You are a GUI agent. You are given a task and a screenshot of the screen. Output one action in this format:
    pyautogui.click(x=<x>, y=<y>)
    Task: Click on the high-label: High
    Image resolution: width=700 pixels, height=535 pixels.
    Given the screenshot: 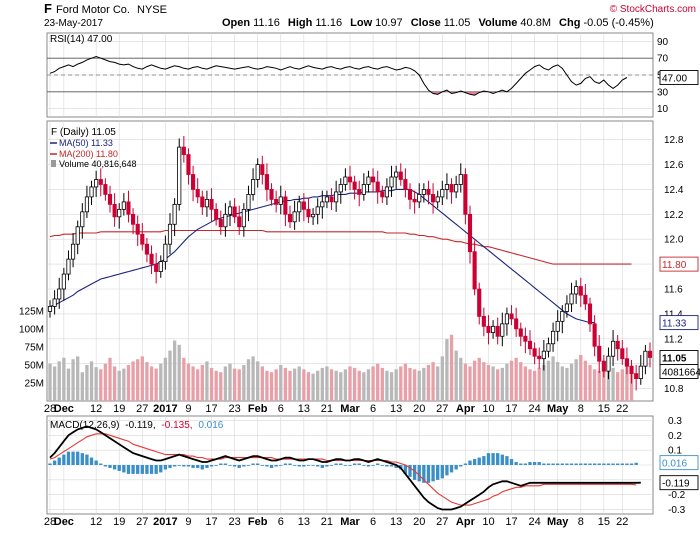 What is the action you would take?
    pyautogui.click(x=300, y=23)
    